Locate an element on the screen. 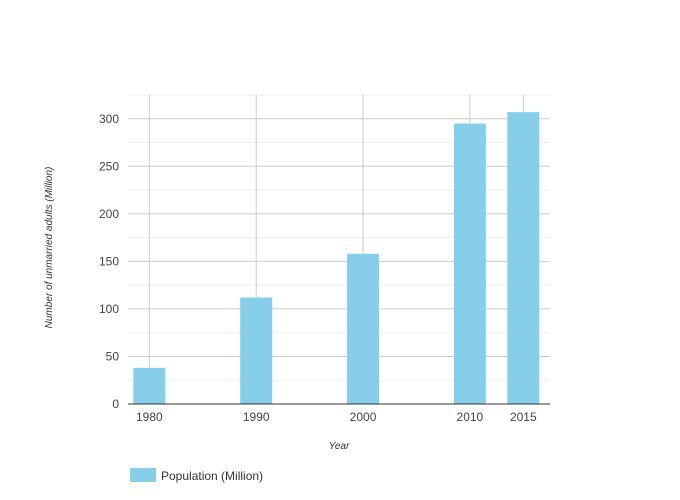  legend: Population (Million) is located at coordinates (196, 475).